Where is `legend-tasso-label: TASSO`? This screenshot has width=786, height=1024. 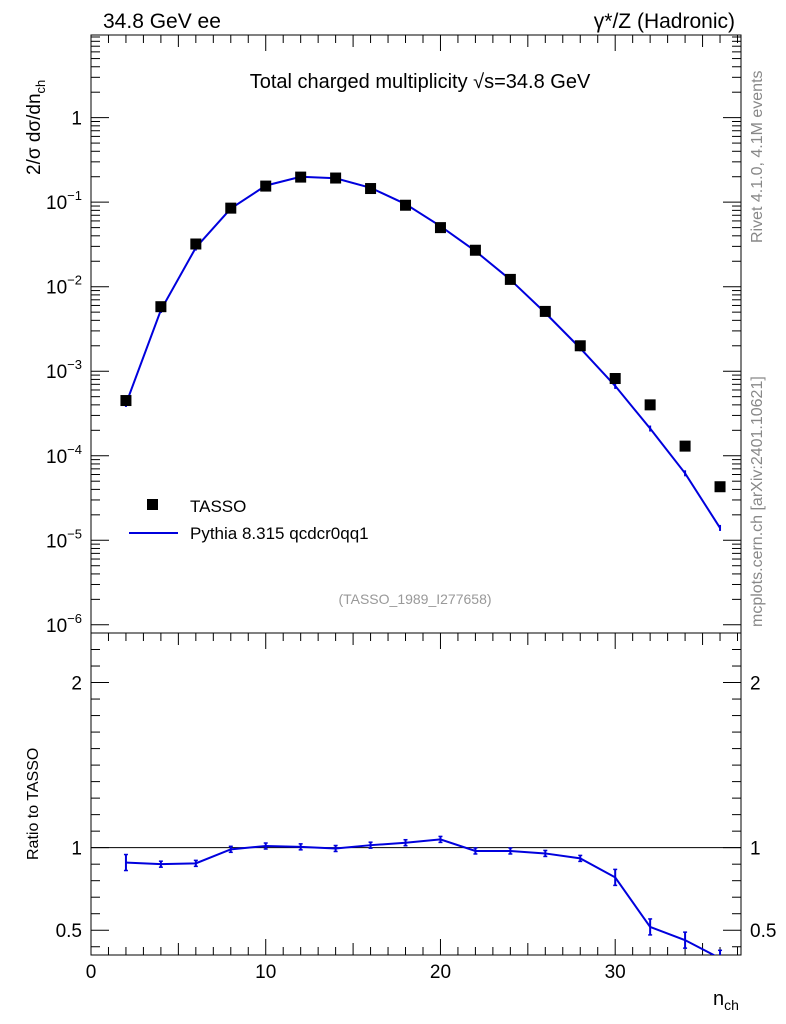
legend-tasso-label: TASSO is located at coordinates (218, 506).